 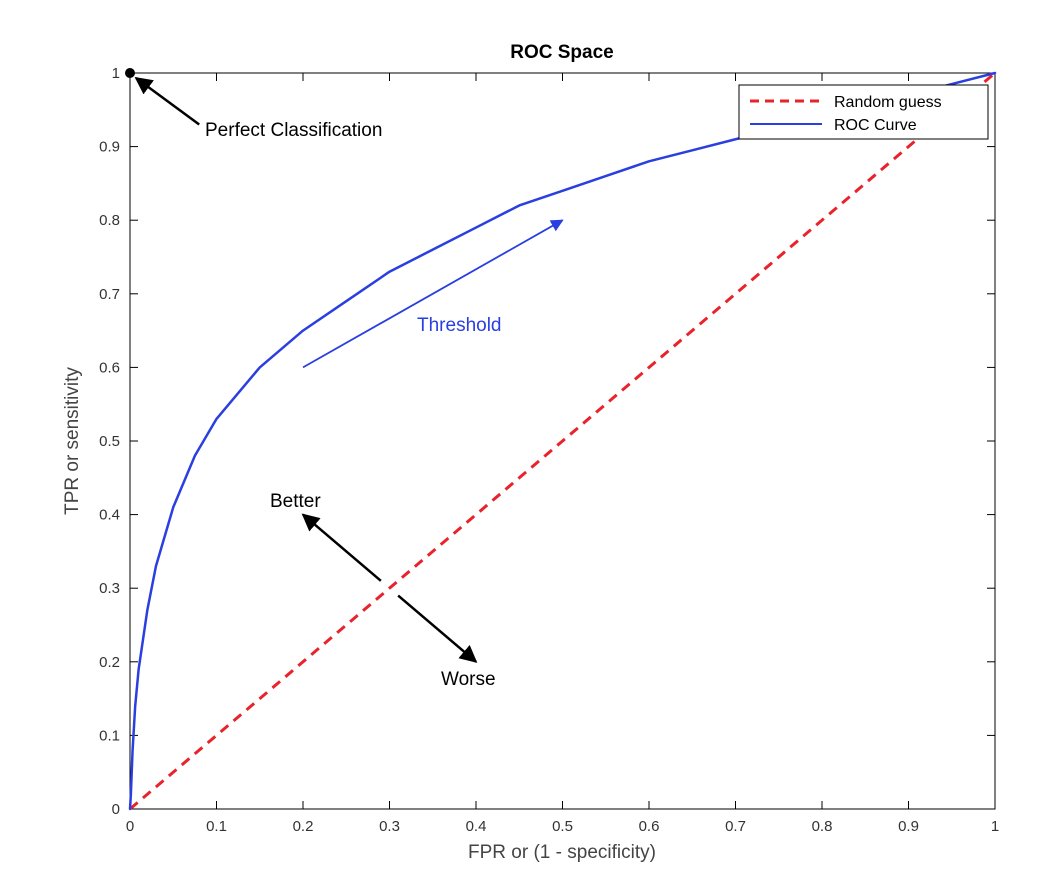 What do you see at coordinates (130, 826) in the screenshot?
I see `x-tick-label: 0` at bounding box center [130, 826].